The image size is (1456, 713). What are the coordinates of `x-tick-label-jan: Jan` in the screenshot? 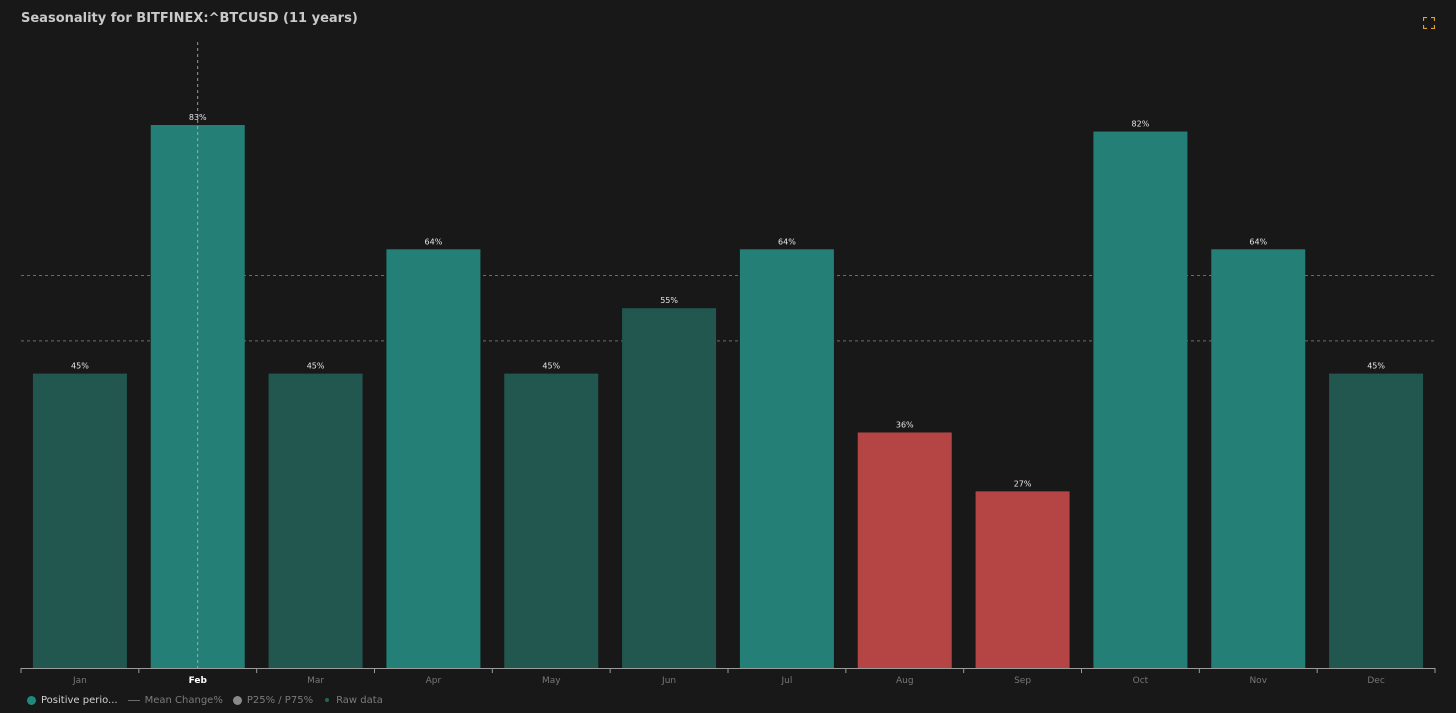 It's located at (79, 681).